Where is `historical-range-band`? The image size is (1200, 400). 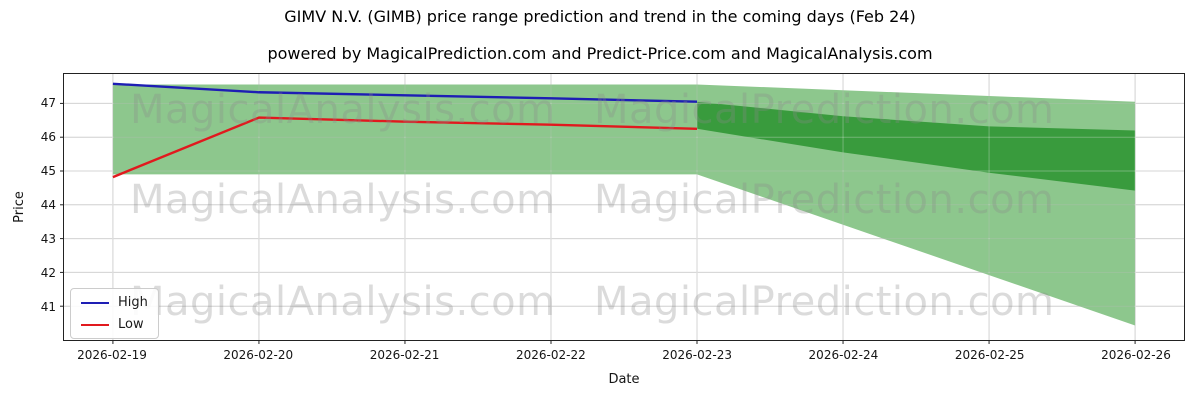 historical-range-band is located at coordinates (405, 129).